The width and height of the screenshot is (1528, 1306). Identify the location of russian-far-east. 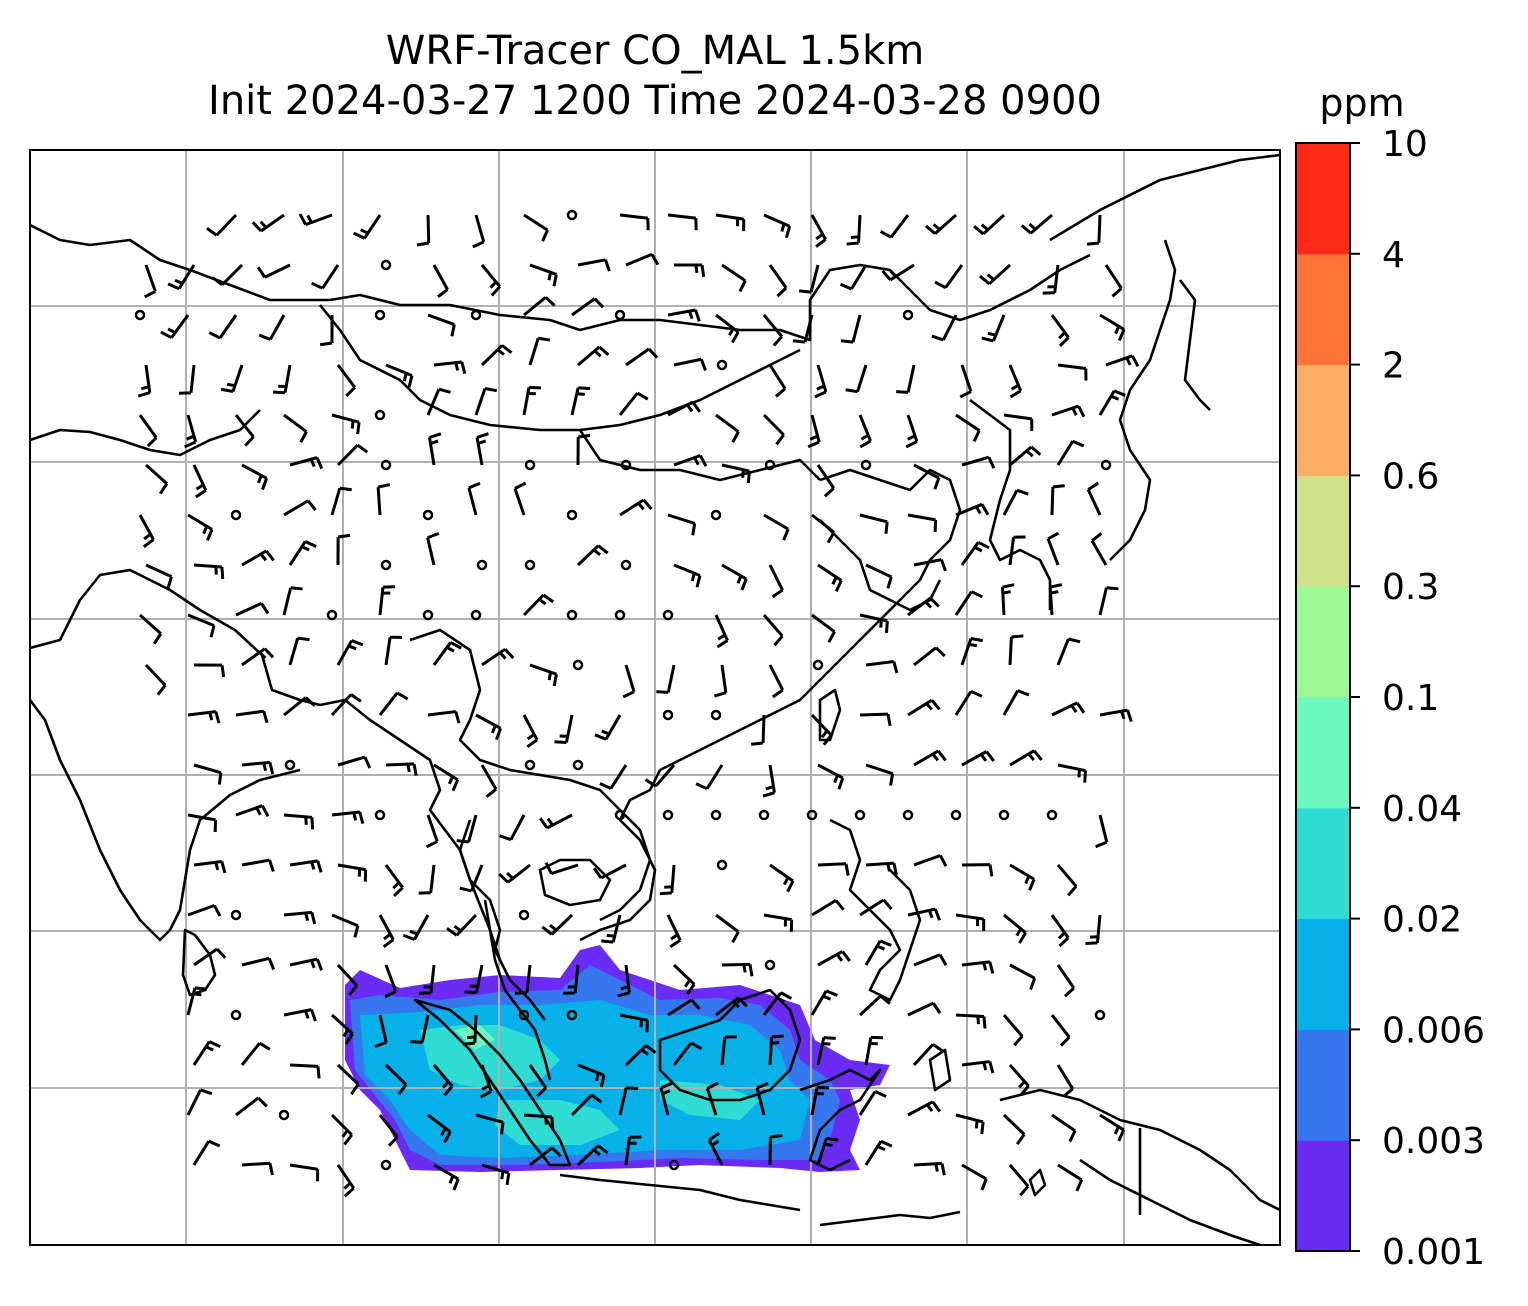
(1143, 400).